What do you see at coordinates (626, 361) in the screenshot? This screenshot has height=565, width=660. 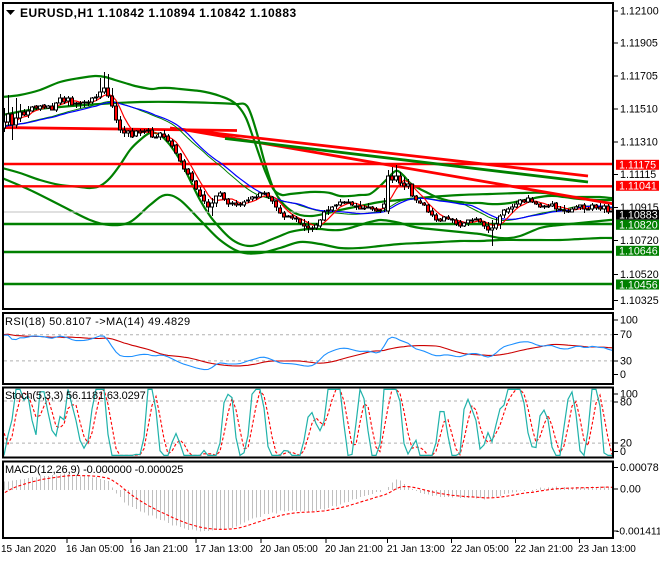 I see `svg-text: 30` at bounding box center [626, 361].